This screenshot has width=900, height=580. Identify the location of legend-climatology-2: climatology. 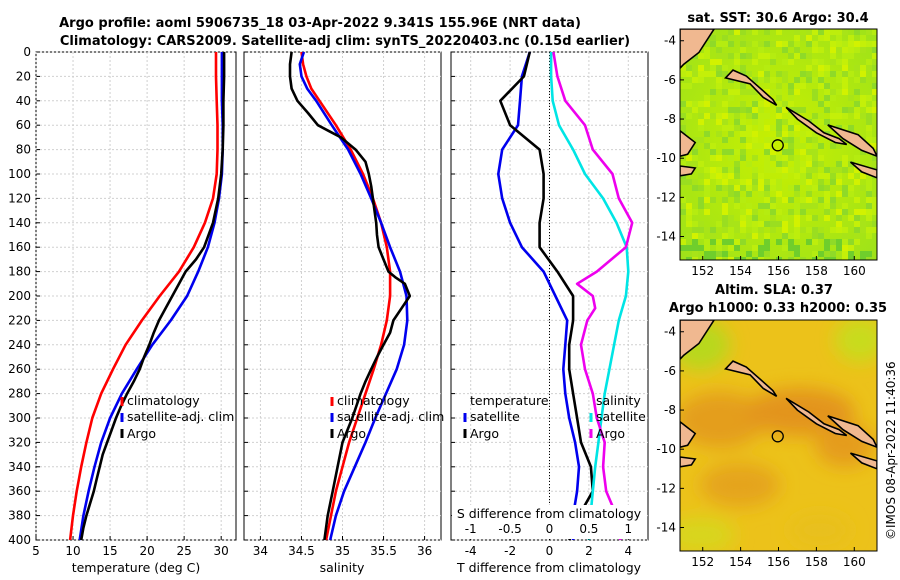
(373, 400).